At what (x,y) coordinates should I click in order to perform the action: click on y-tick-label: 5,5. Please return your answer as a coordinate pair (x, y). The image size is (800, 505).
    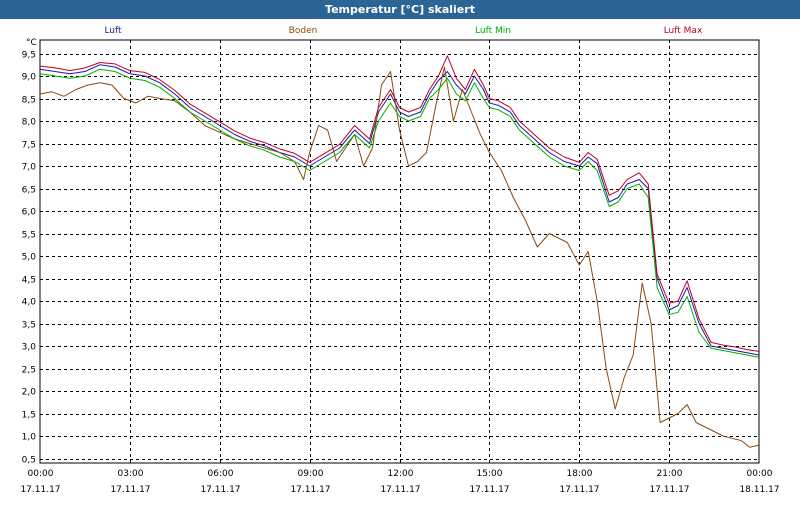
    Looking at the image, I should click on (29, 236).